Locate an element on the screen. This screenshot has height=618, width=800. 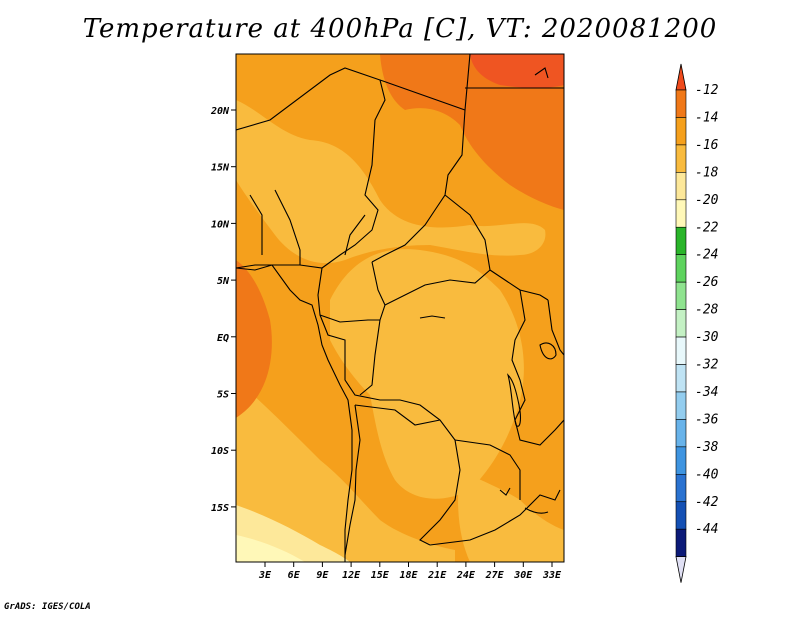
field-band-southwest is located at coordinates (345, 471).